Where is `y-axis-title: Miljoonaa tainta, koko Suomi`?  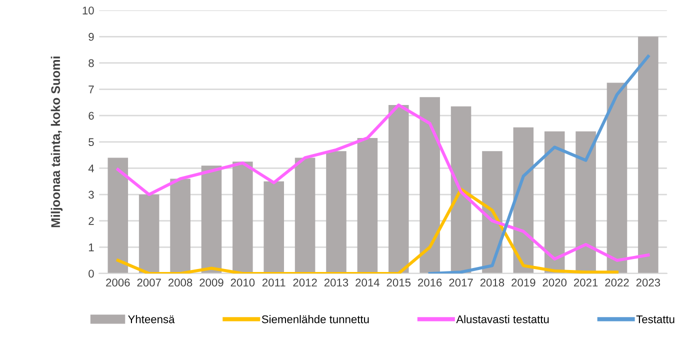
y-axis-title: Miljoonaa tainta, koko Suomi is located at coordinates (56, 142).